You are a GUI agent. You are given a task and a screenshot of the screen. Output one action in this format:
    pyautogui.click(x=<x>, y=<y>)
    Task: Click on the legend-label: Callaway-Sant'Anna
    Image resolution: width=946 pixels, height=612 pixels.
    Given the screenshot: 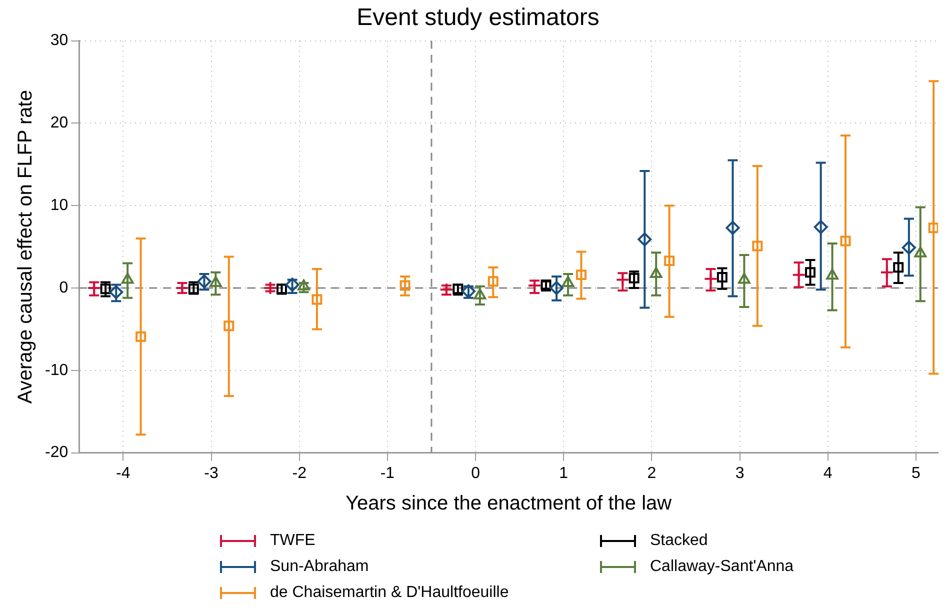 What is the action you would take?
    pyautogui.click(x=722, y=567)
    